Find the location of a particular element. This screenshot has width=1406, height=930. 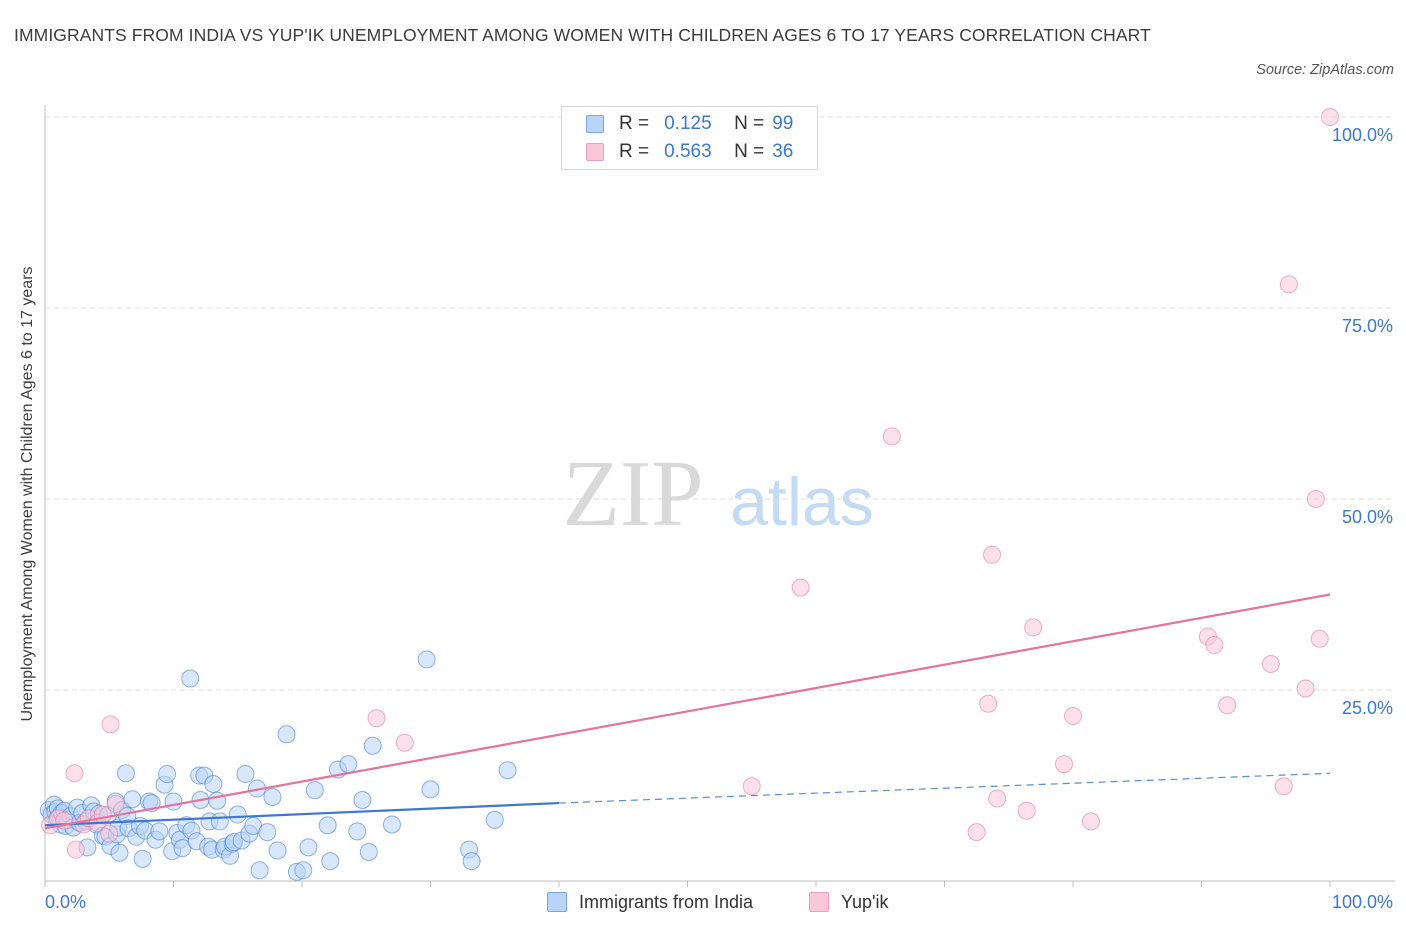

n-value: 99 is located at coordinates (783, 123).